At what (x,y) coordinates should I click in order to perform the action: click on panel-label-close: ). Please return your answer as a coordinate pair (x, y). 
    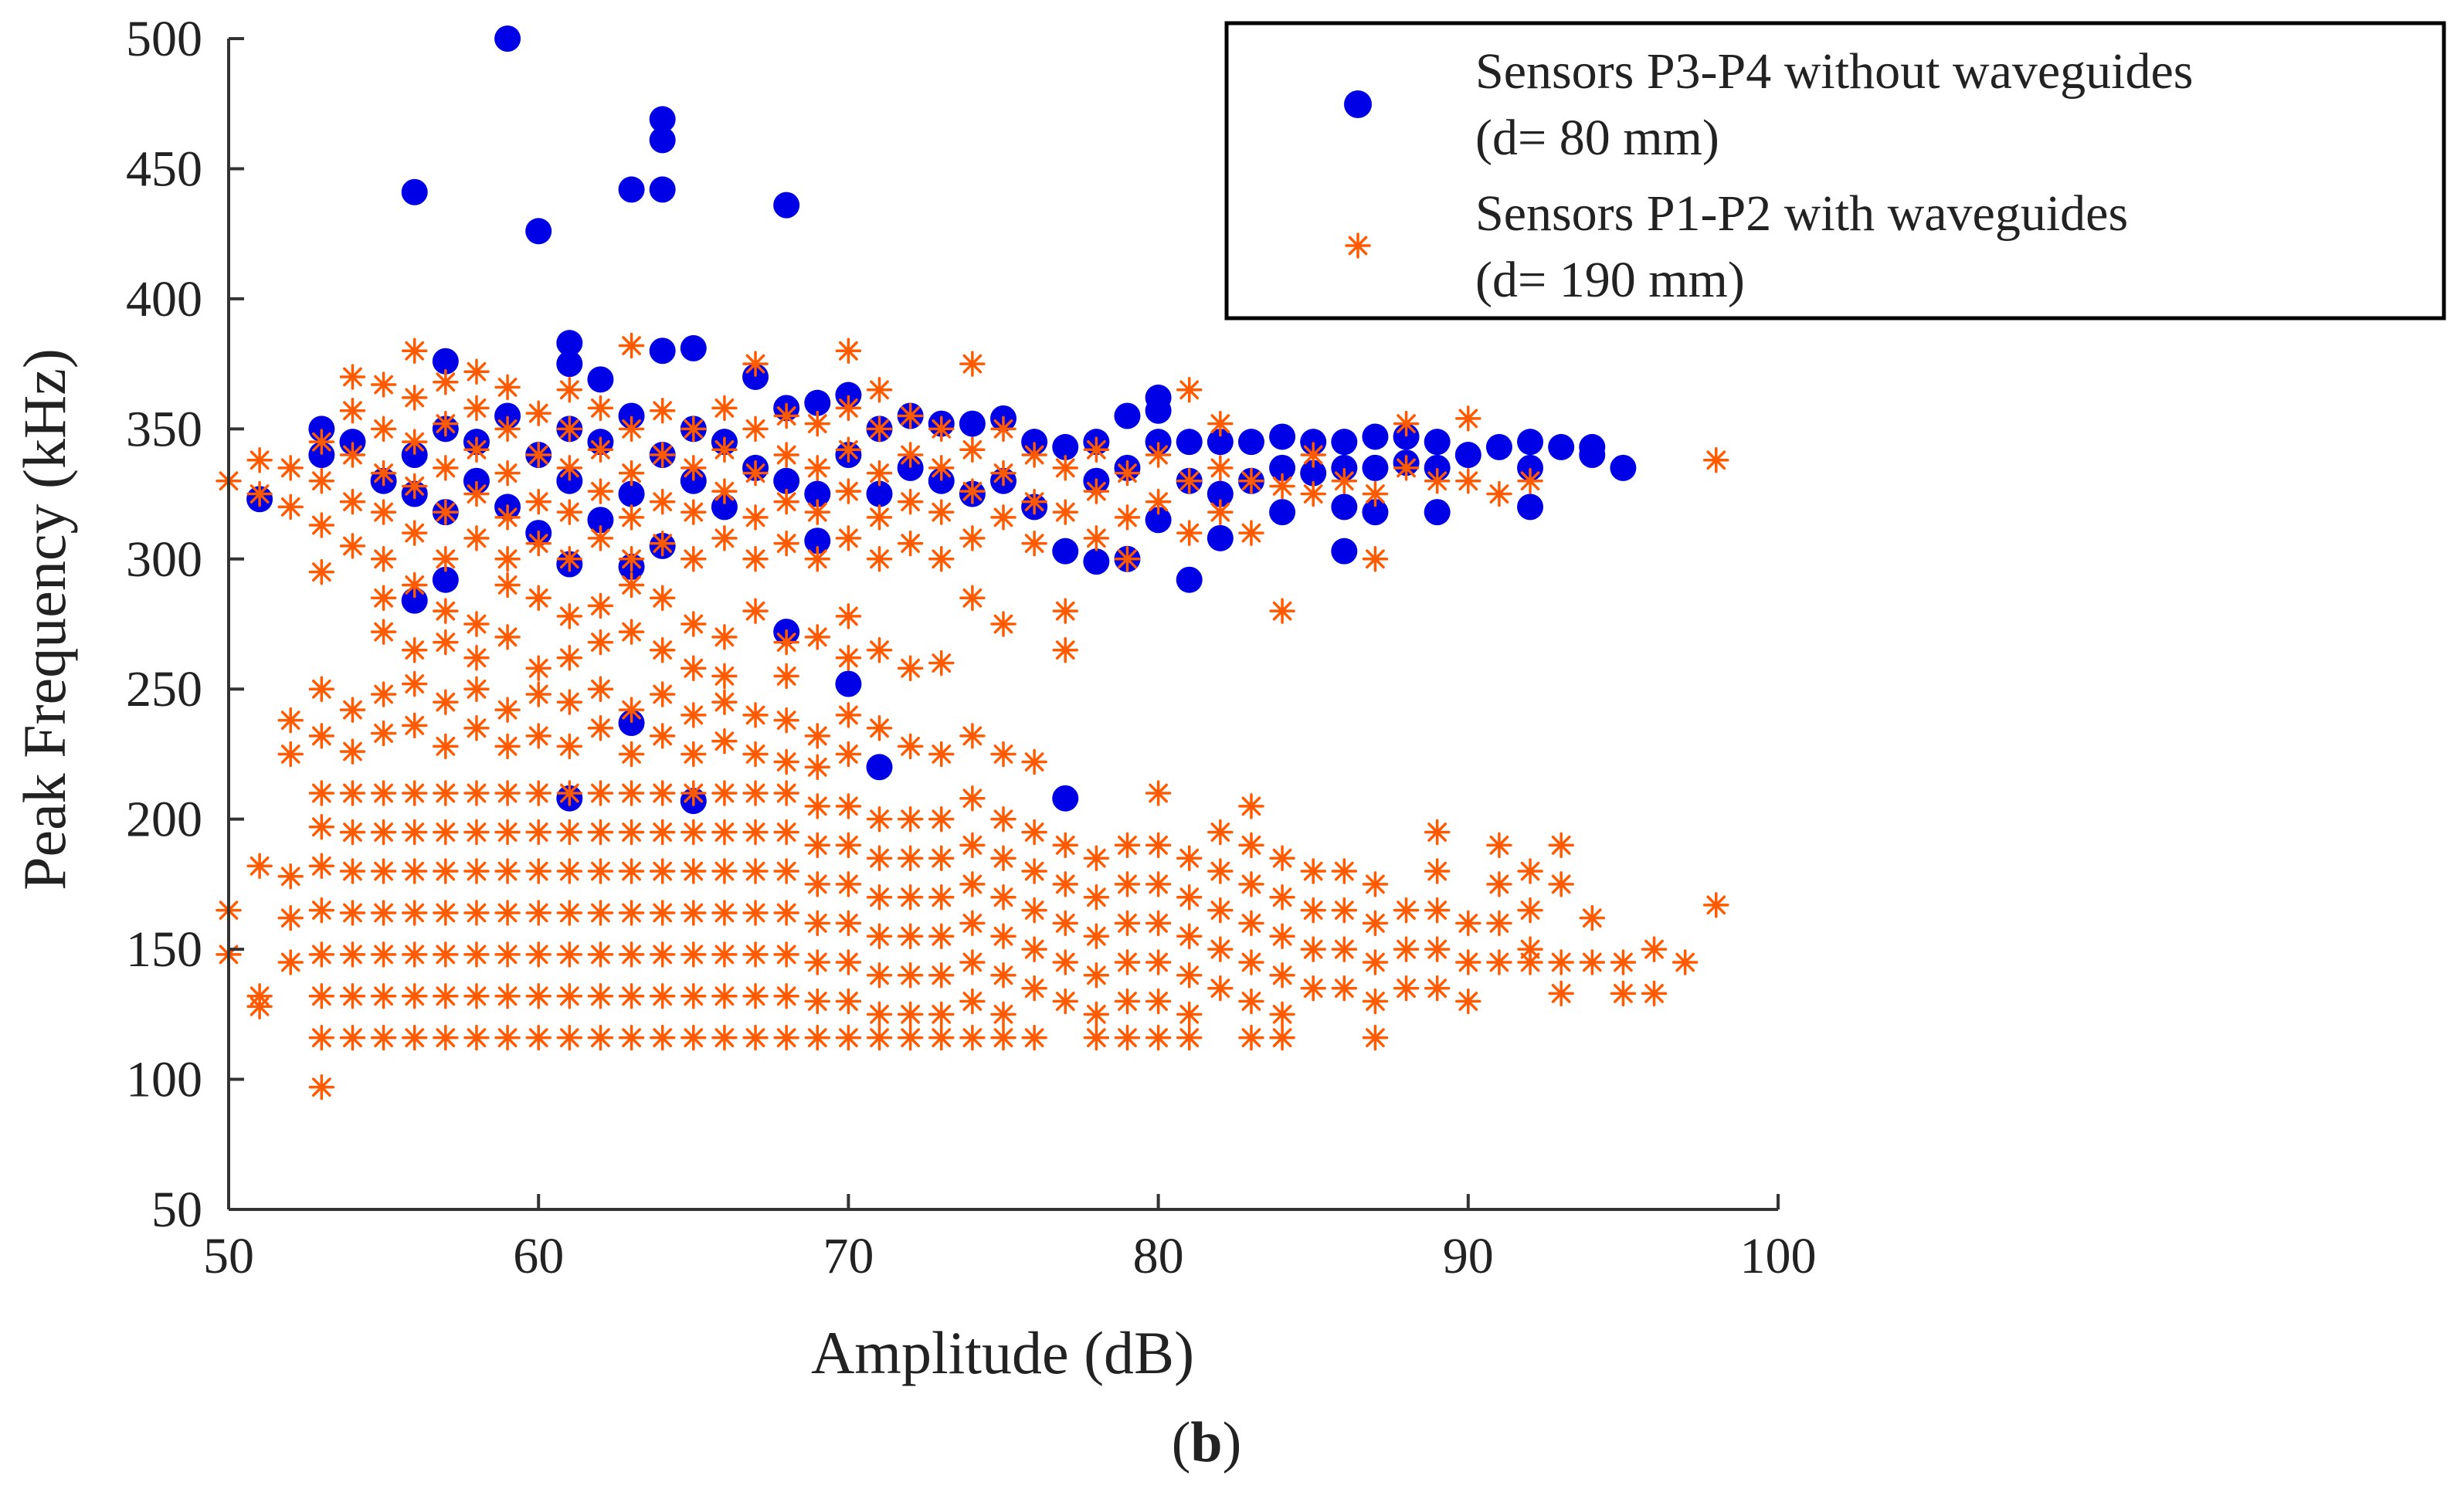
    Looking at the image, I should click on (1232, 1442).